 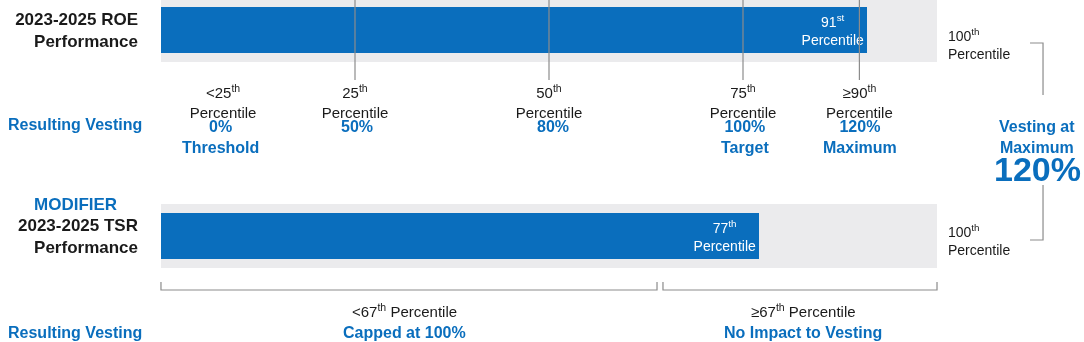 I want to click on x-tick-label: 25$^{th}$ Percentile, so click(x=355, y=101).